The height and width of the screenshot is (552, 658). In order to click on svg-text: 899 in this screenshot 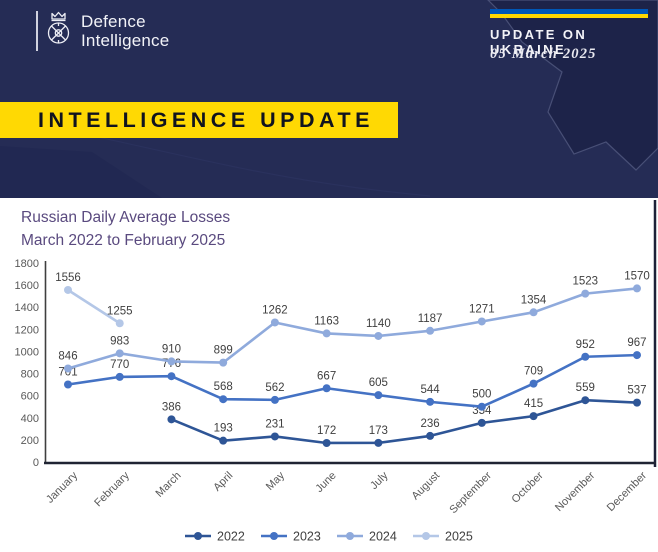, I will do `click(223, 351)`.